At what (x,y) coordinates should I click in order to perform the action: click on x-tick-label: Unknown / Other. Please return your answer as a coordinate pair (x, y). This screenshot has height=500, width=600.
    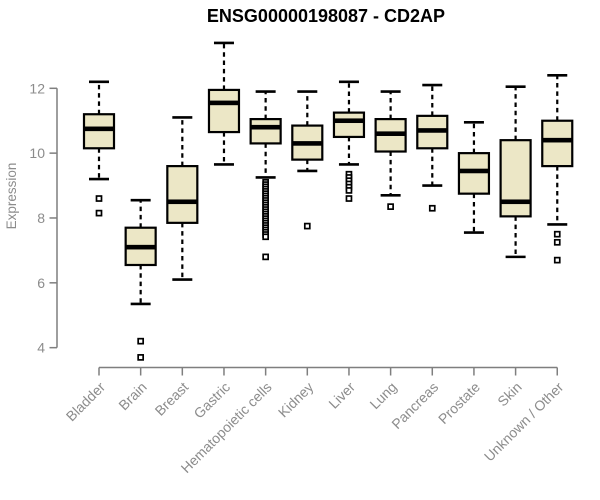
    Looking at the image, I should click on (524, 422).